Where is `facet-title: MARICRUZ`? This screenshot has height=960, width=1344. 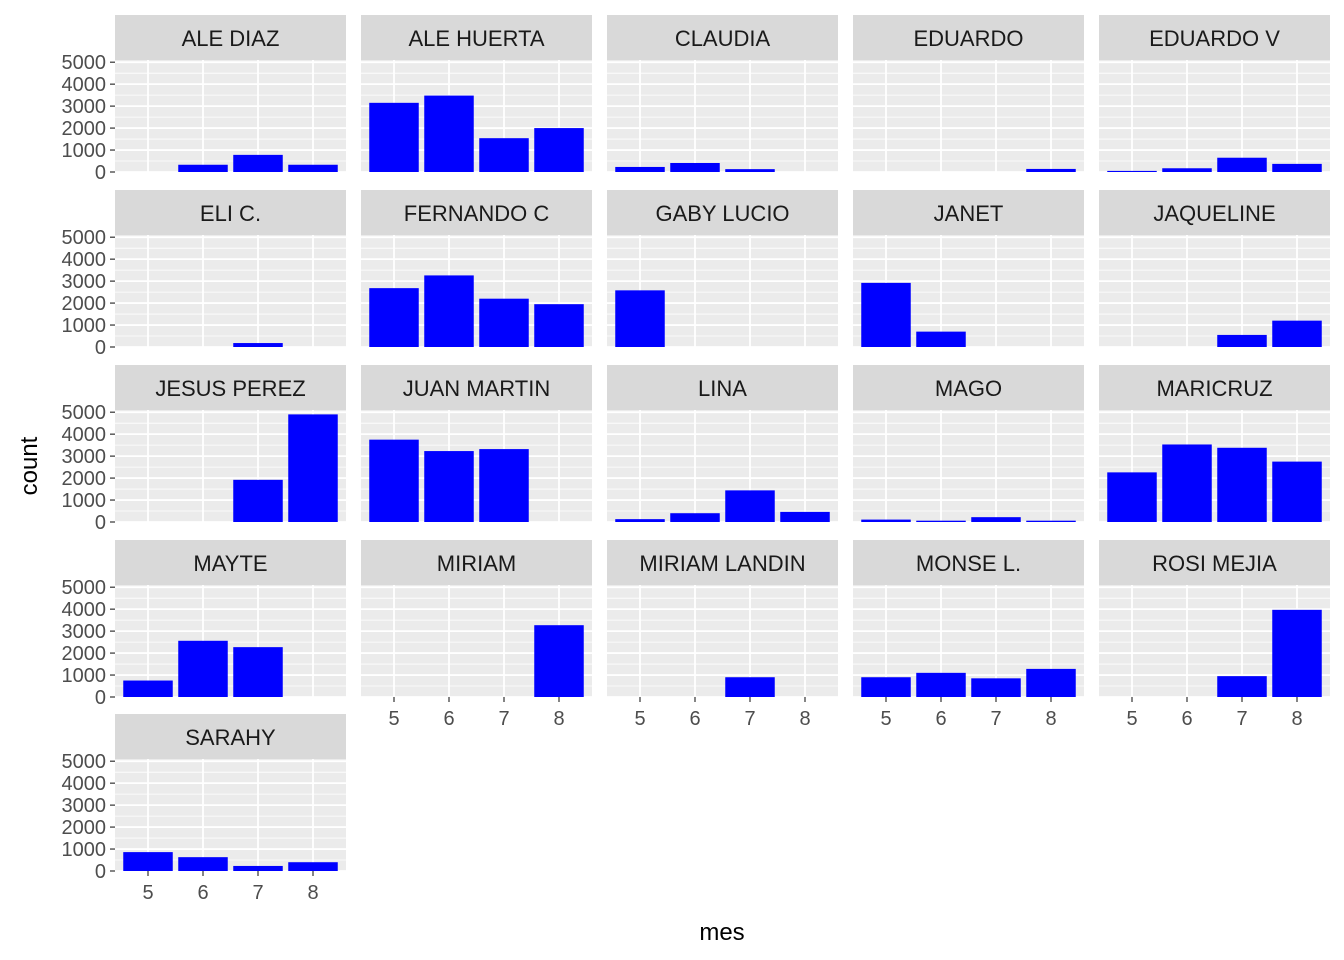
facet-title: MARICRUZ is located at coordinates (1214, 388).